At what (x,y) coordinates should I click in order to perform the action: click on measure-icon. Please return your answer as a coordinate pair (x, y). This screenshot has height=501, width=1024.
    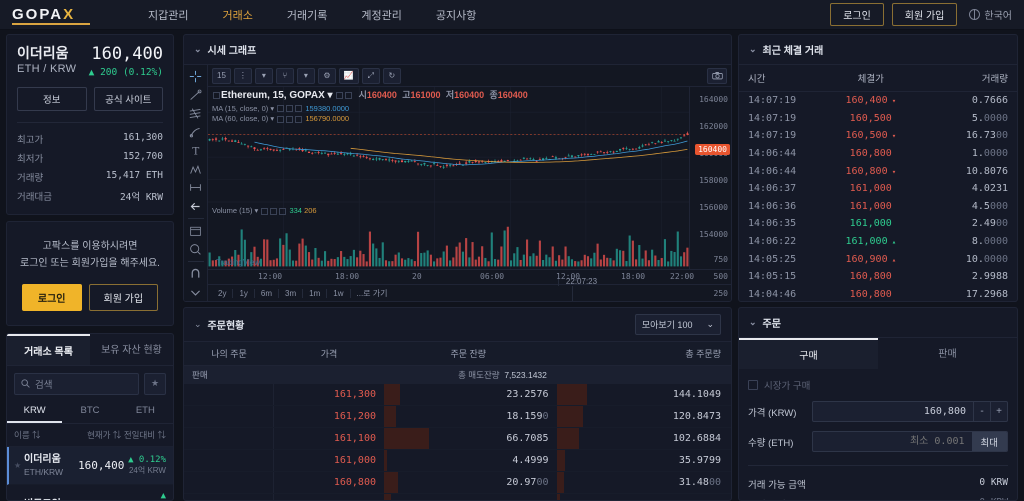
    Looking at the image, I should click on (196, 188).